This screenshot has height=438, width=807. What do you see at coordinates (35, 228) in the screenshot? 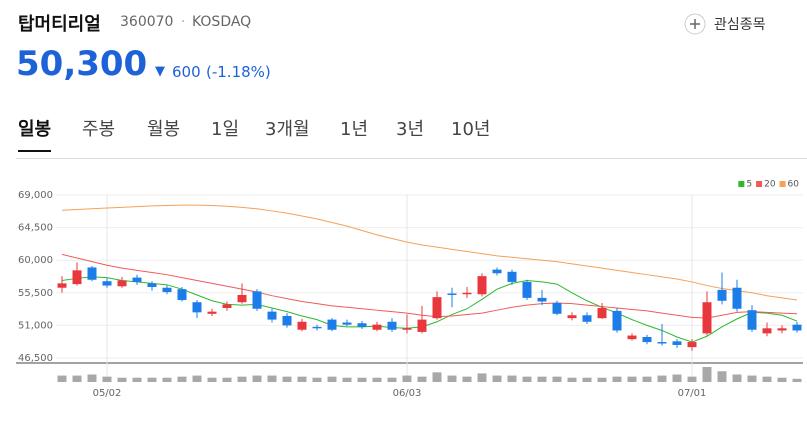
I see `y-tick-label: 64,500` at bounding box center [35, 228].